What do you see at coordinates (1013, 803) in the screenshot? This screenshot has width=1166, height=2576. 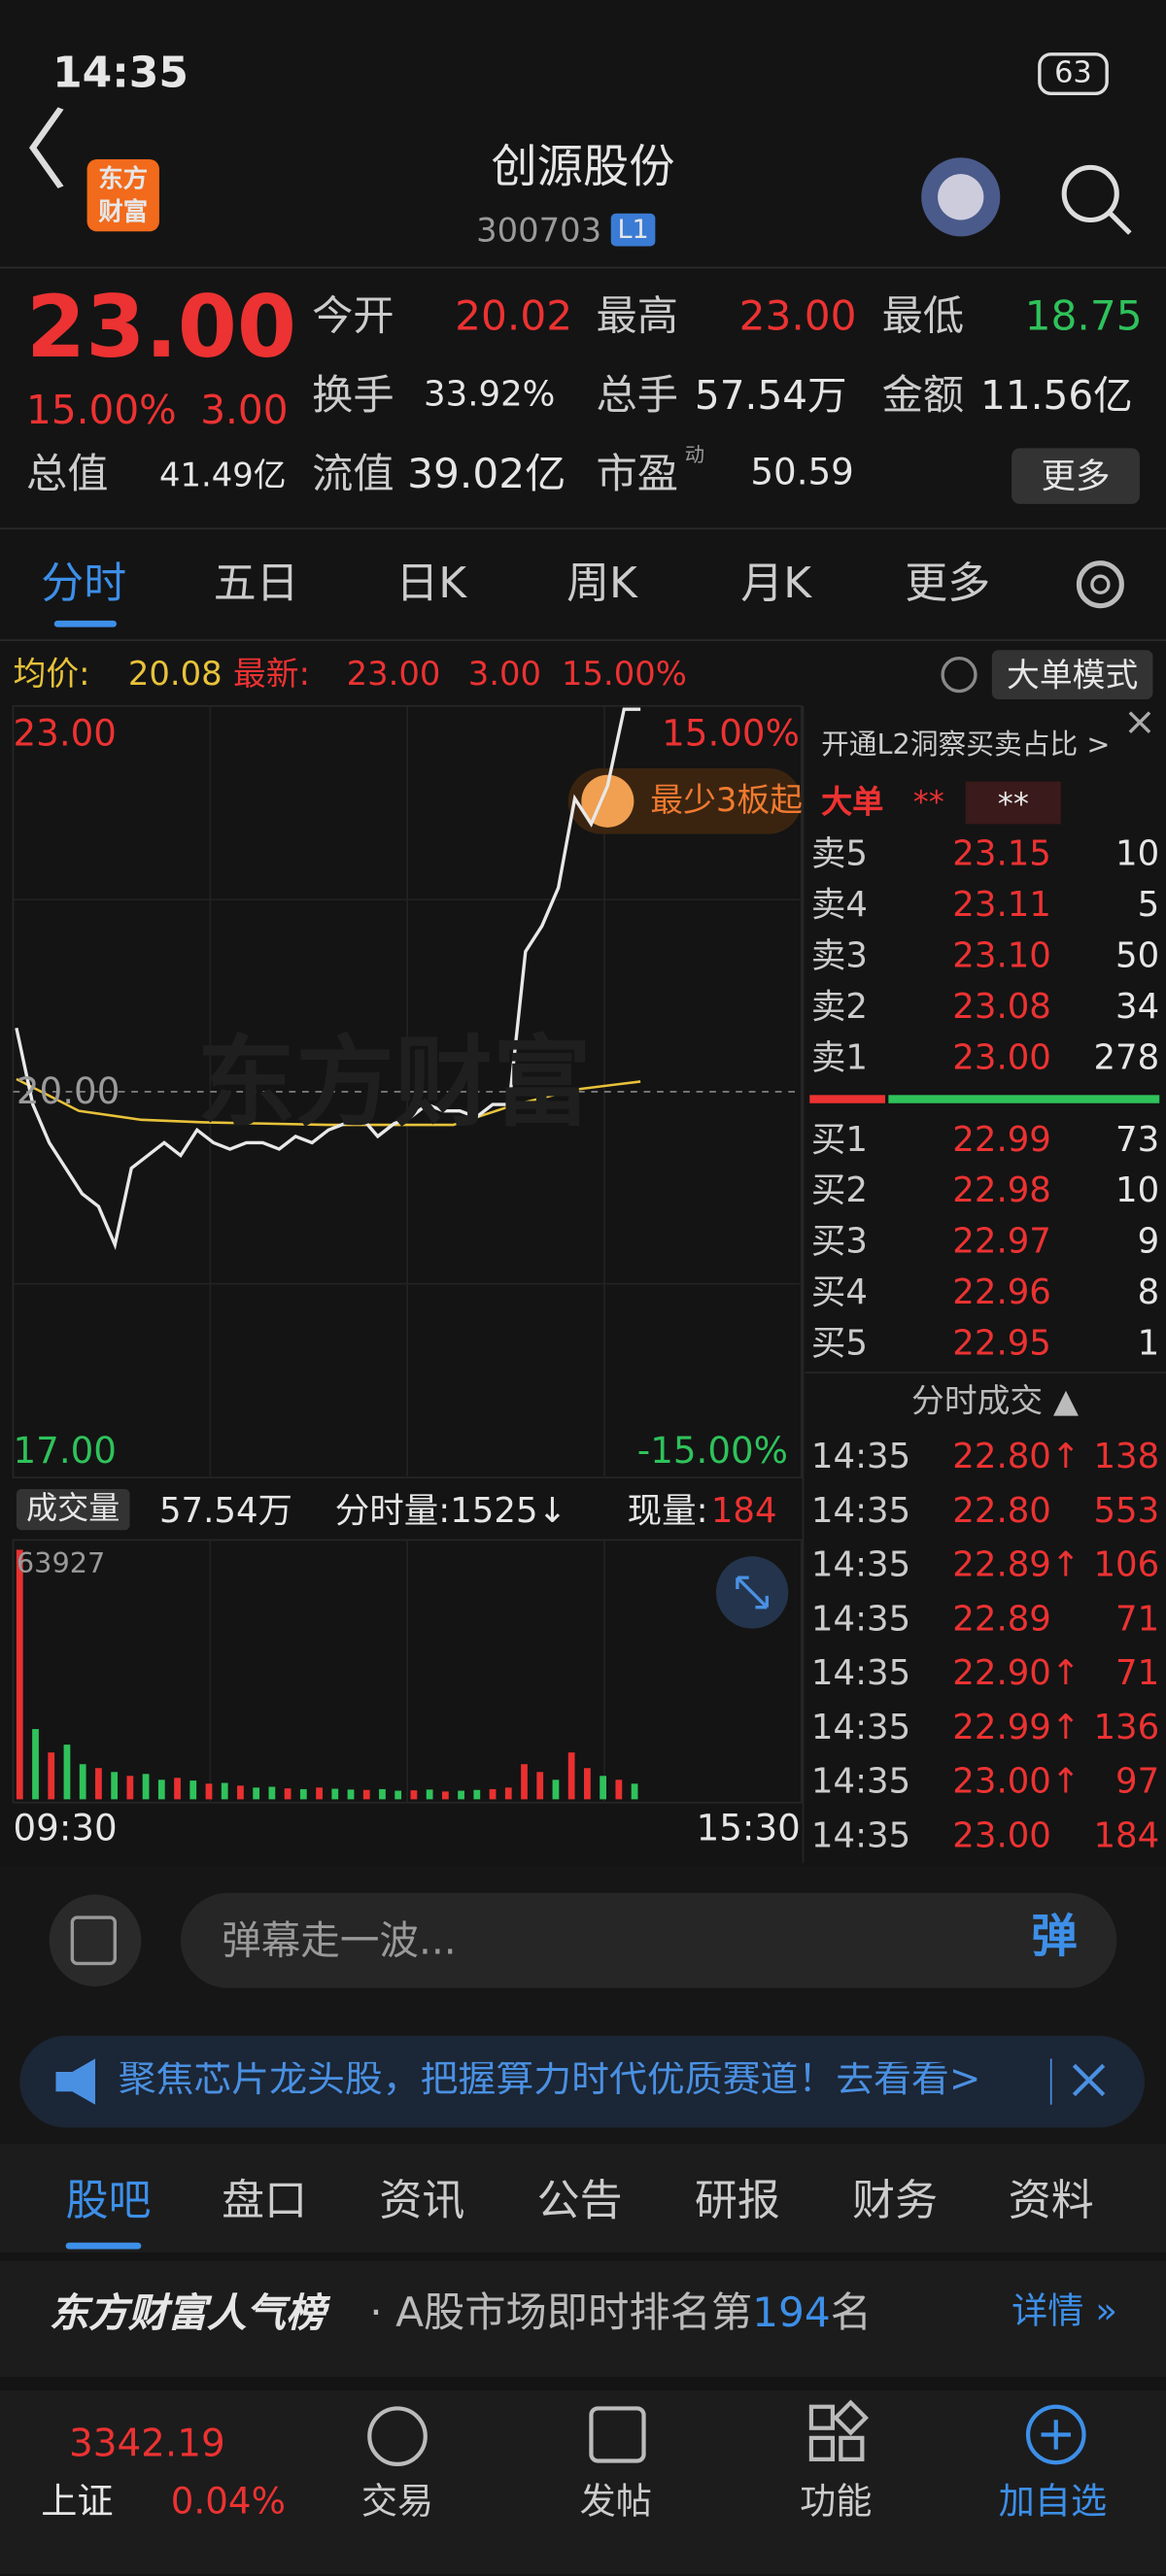 I see `mask-2: **` at bounding box center [1013, 803].